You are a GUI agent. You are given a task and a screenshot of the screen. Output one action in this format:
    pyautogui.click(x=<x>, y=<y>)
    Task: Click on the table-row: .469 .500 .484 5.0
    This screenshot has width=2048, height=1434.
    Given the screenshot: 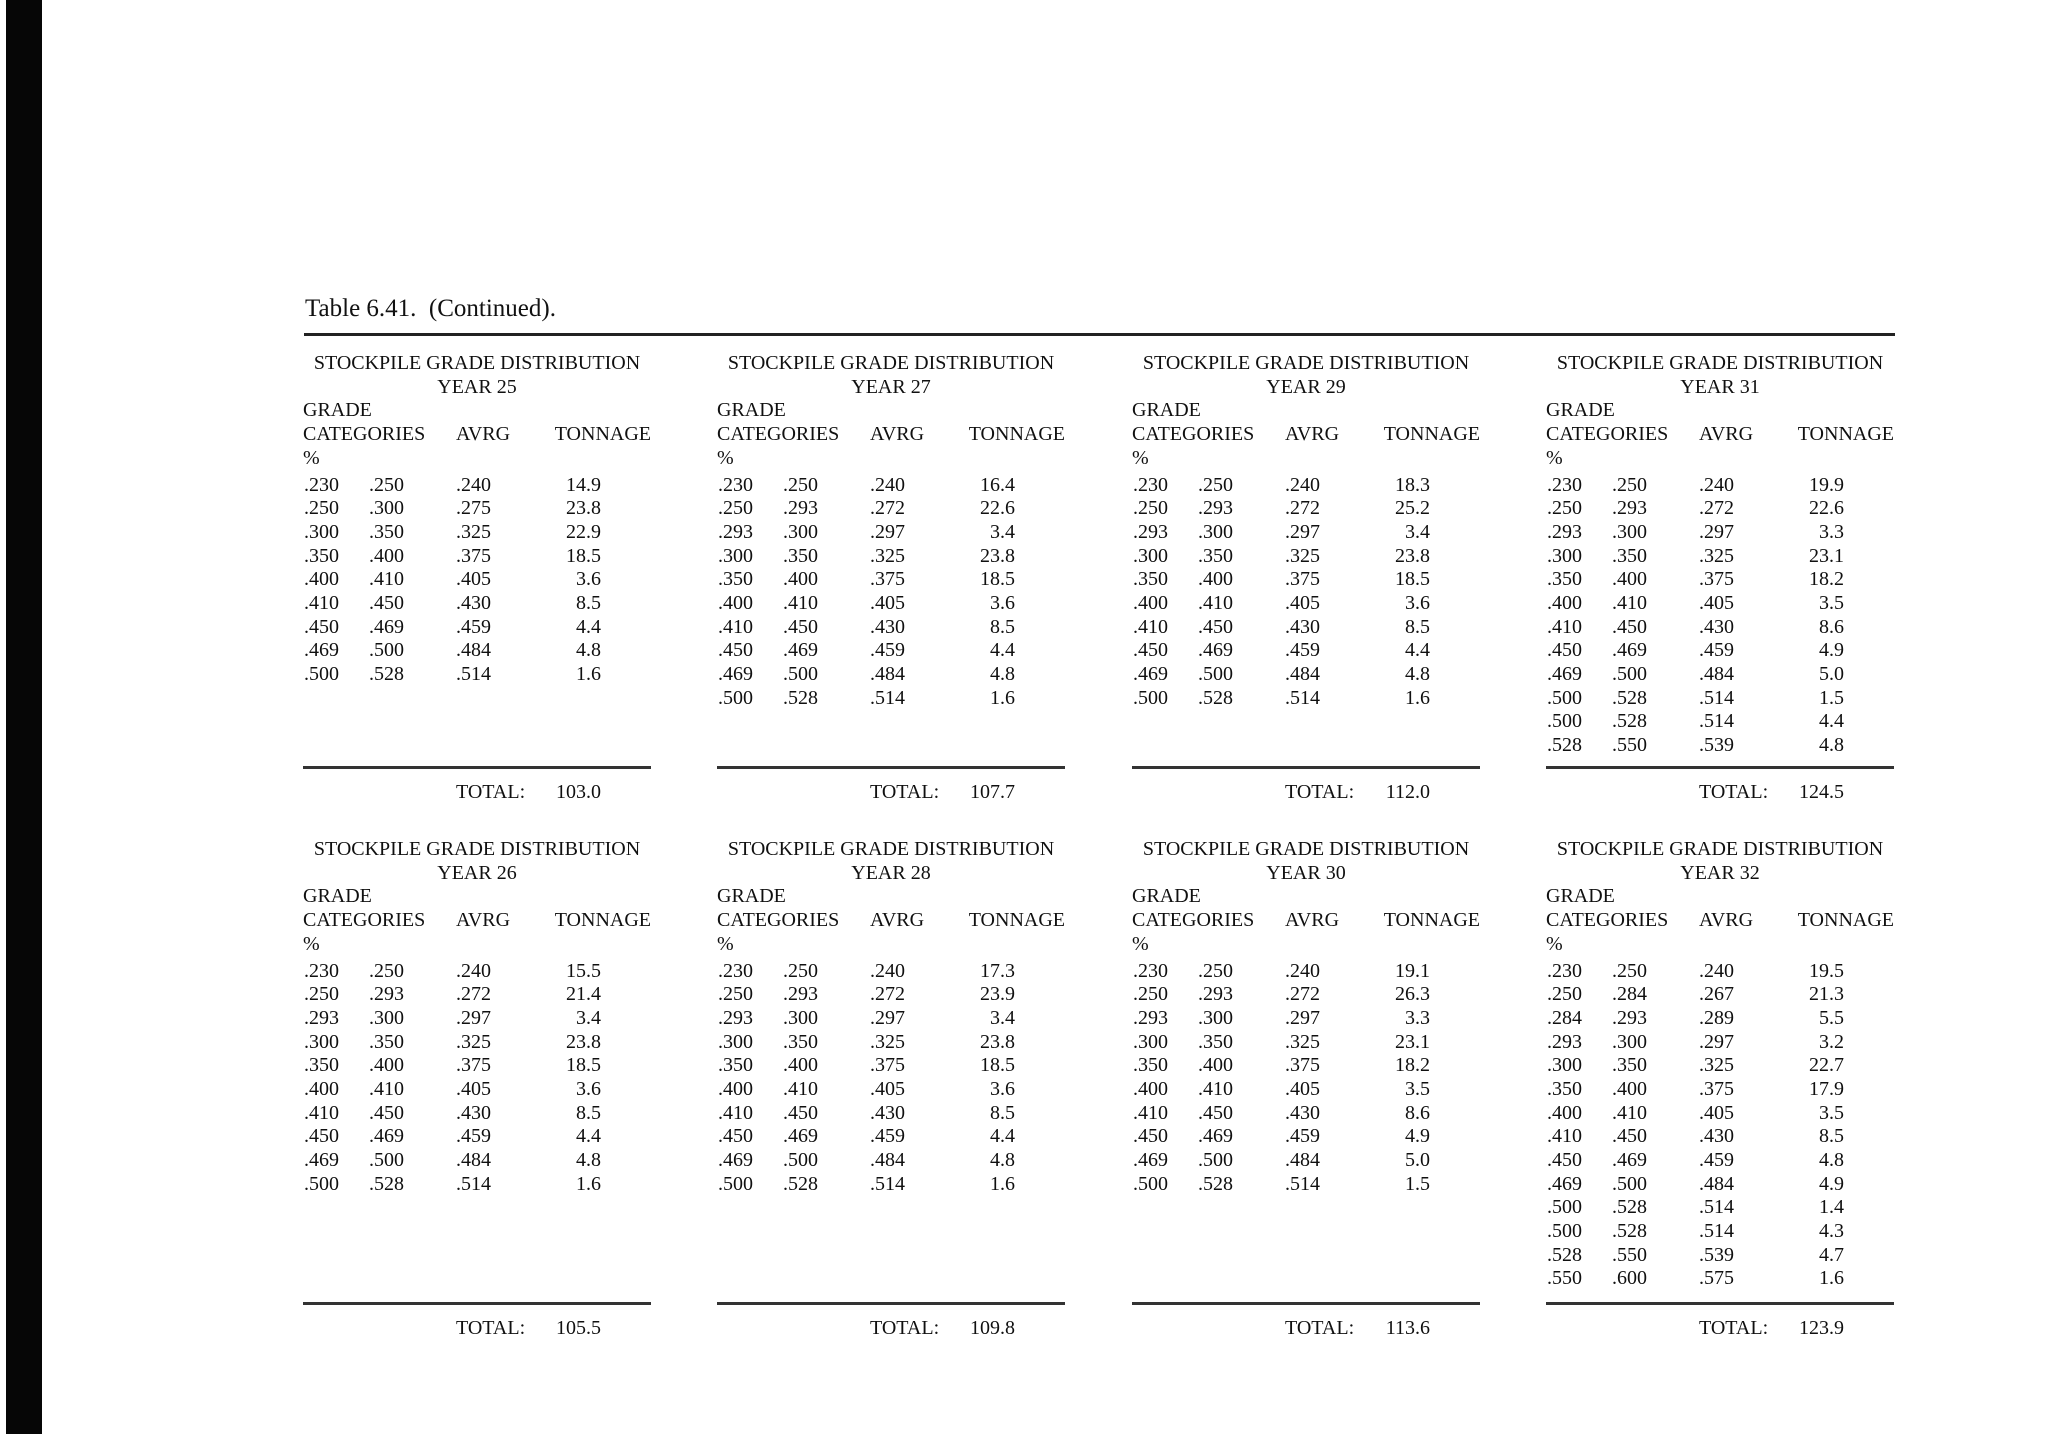 What is the action you would take?
    pyautogui.click(x=1306, y=1161)
    